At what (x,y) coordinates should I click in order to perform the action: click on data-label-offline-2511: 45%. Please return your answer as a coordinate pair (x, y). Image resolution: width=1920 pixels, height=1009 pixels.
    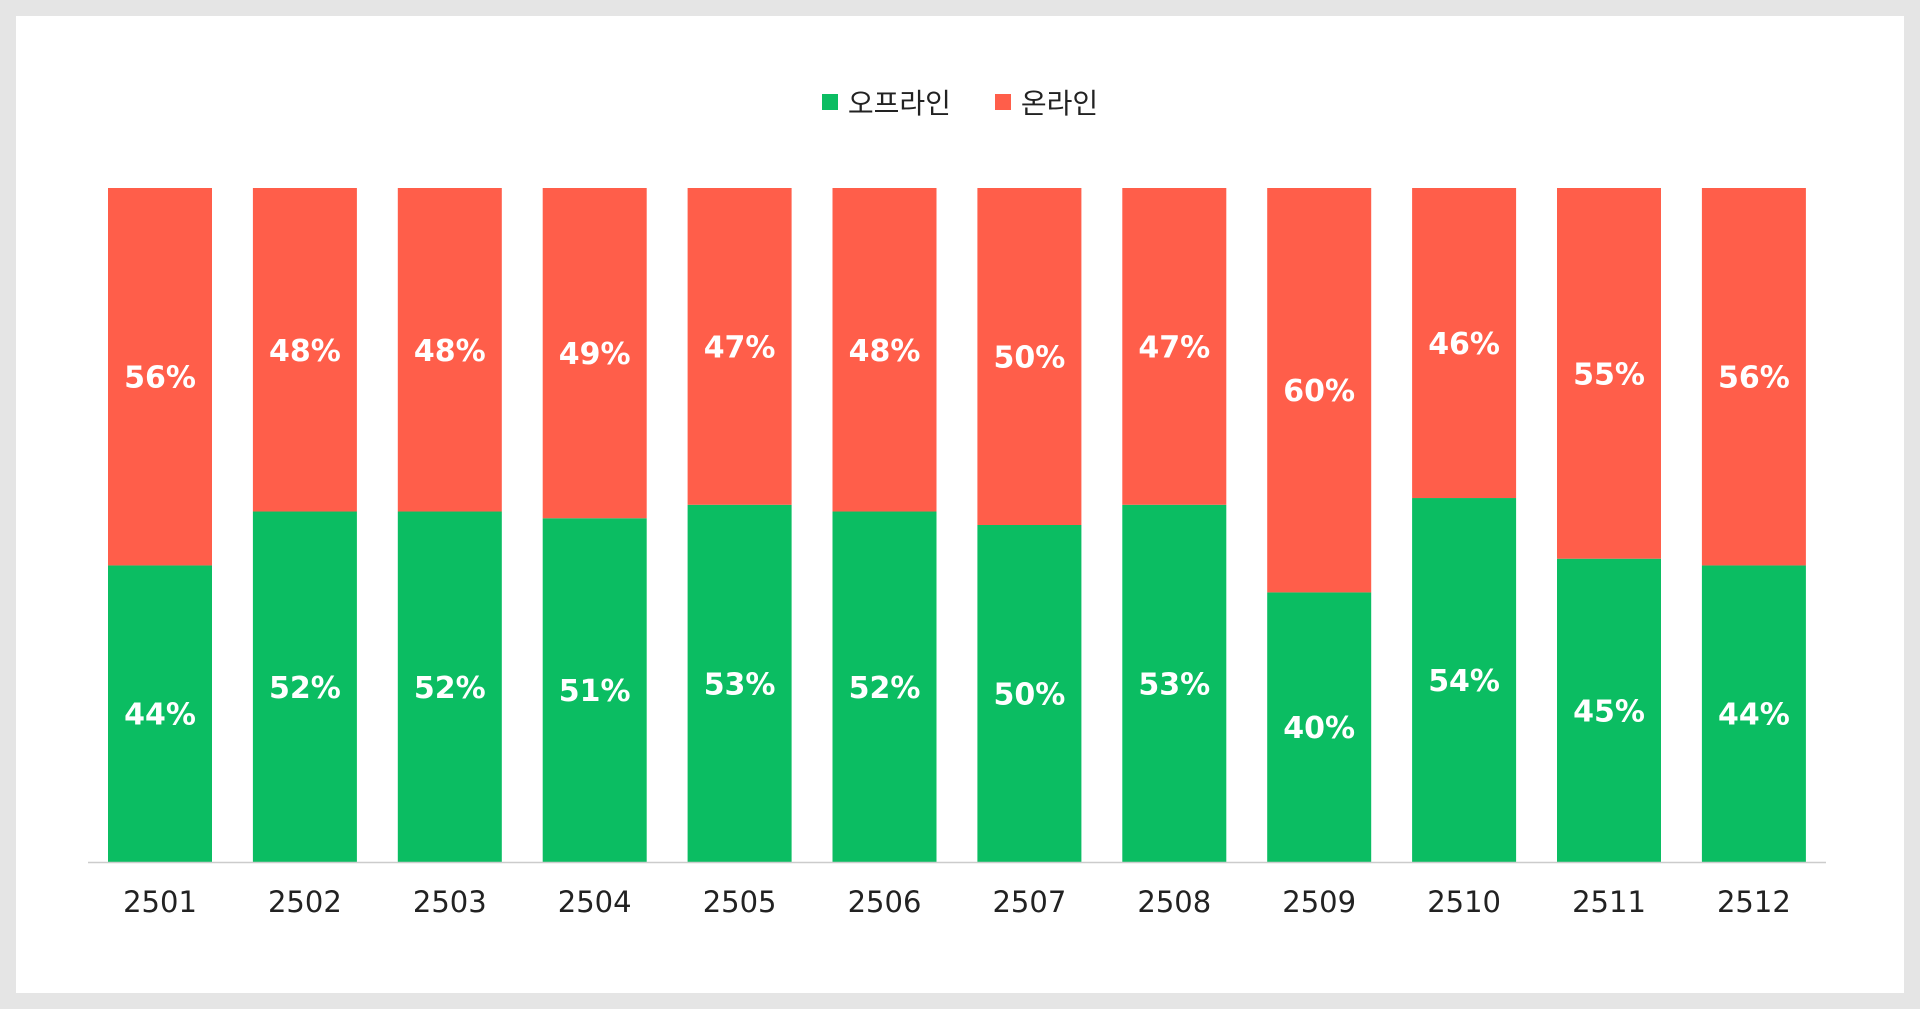
    Looking at the image, I should click on (1609, 711).